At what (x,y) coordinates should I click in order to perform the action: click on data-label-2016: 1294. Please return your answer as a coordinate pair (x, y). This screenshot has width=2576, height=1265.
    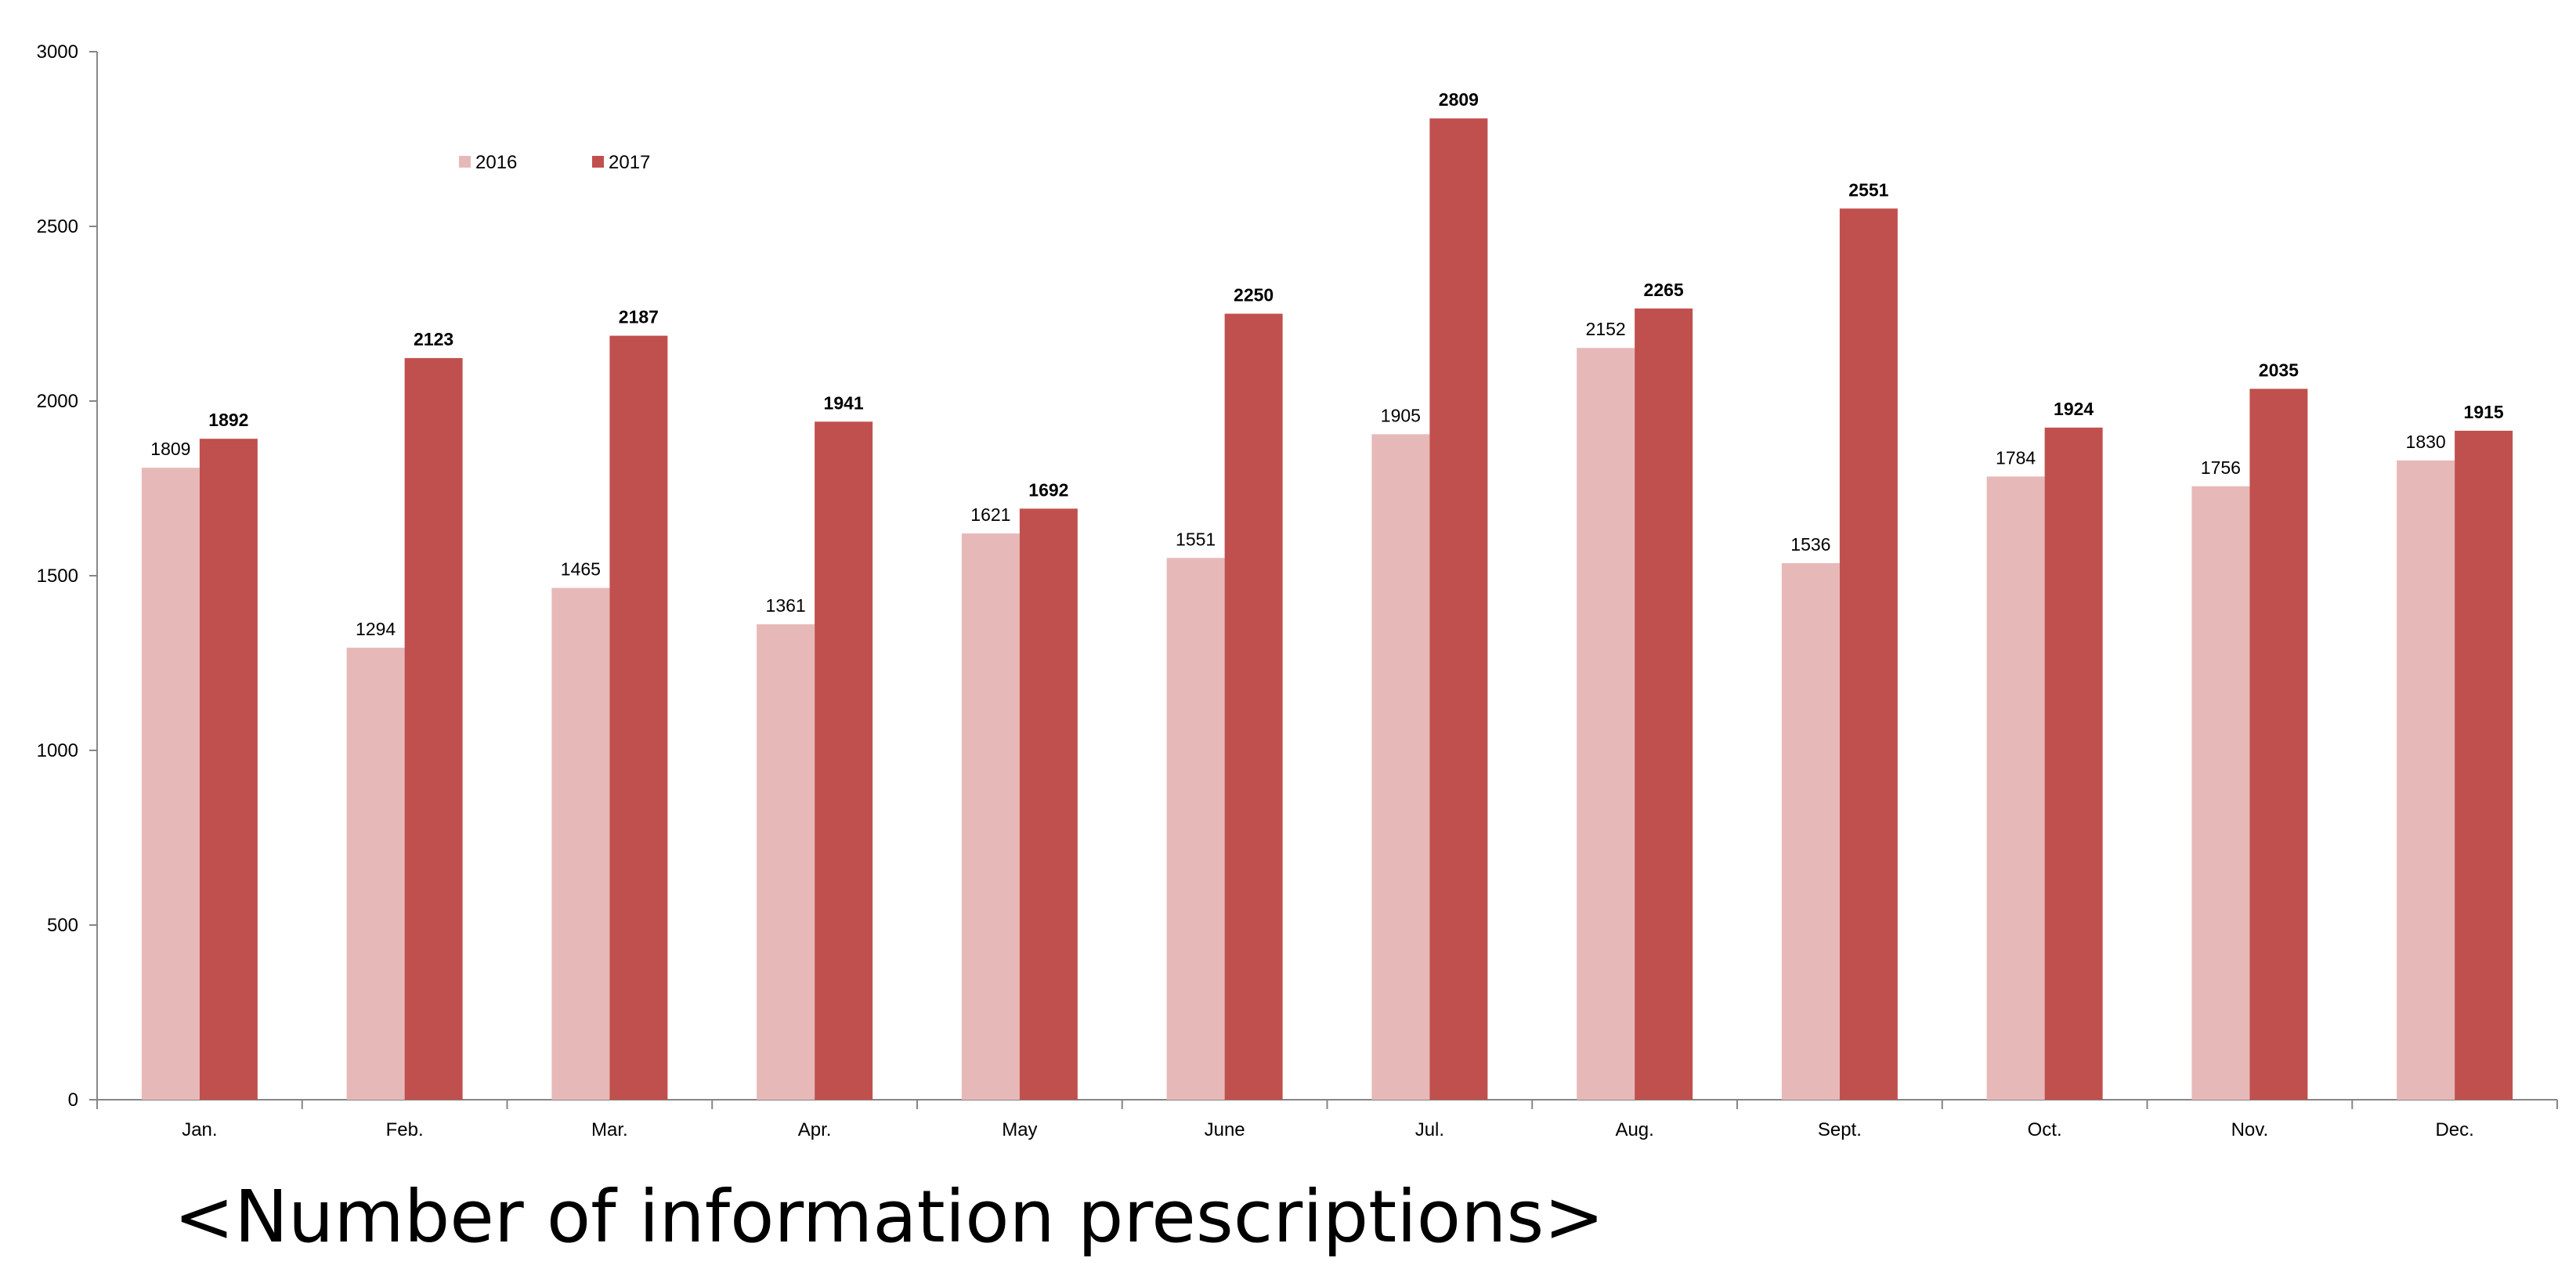
    Looking at the image, I should click on (376, 629).